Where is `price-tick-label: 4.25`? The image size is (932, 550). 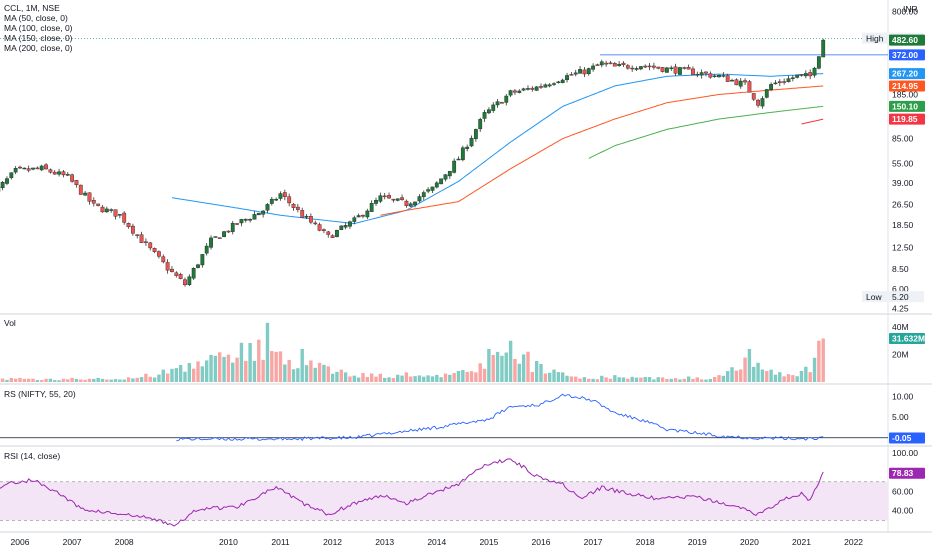
price-tick-label: 4.25 is located at coordinates (900, 309).